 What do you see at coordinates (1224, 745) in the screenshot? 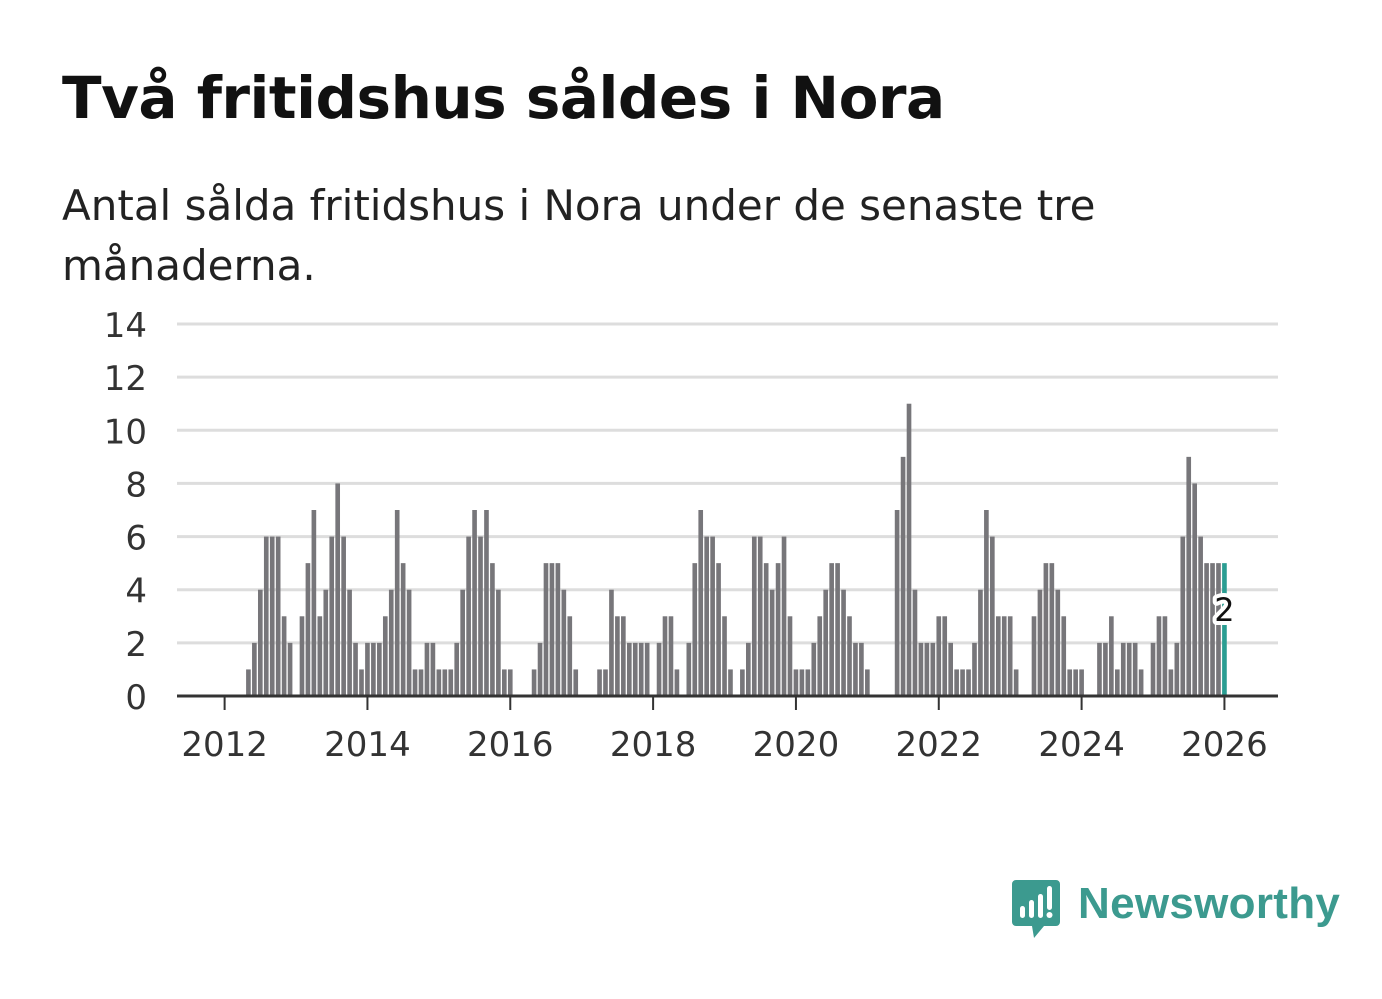
I see `x-tick-label: 2026` at bounding box center [1224, 745].